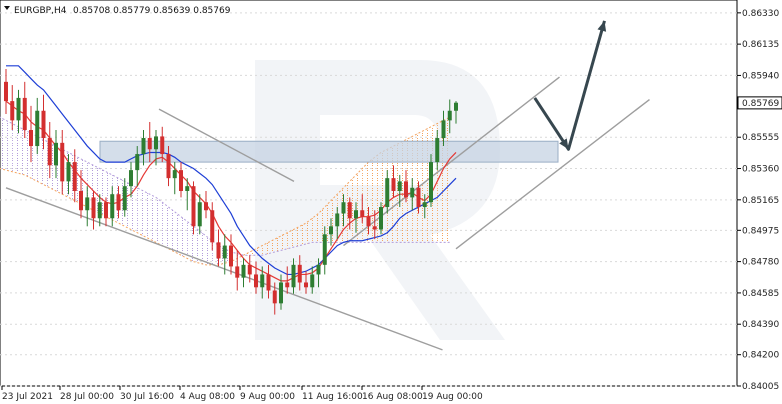 Image resolution: width=782 pixels, height=404 pixels. Describe the element at coordinates (760, 231) in the screenshot. I see `y-tick-label: 0.84975` at that location.